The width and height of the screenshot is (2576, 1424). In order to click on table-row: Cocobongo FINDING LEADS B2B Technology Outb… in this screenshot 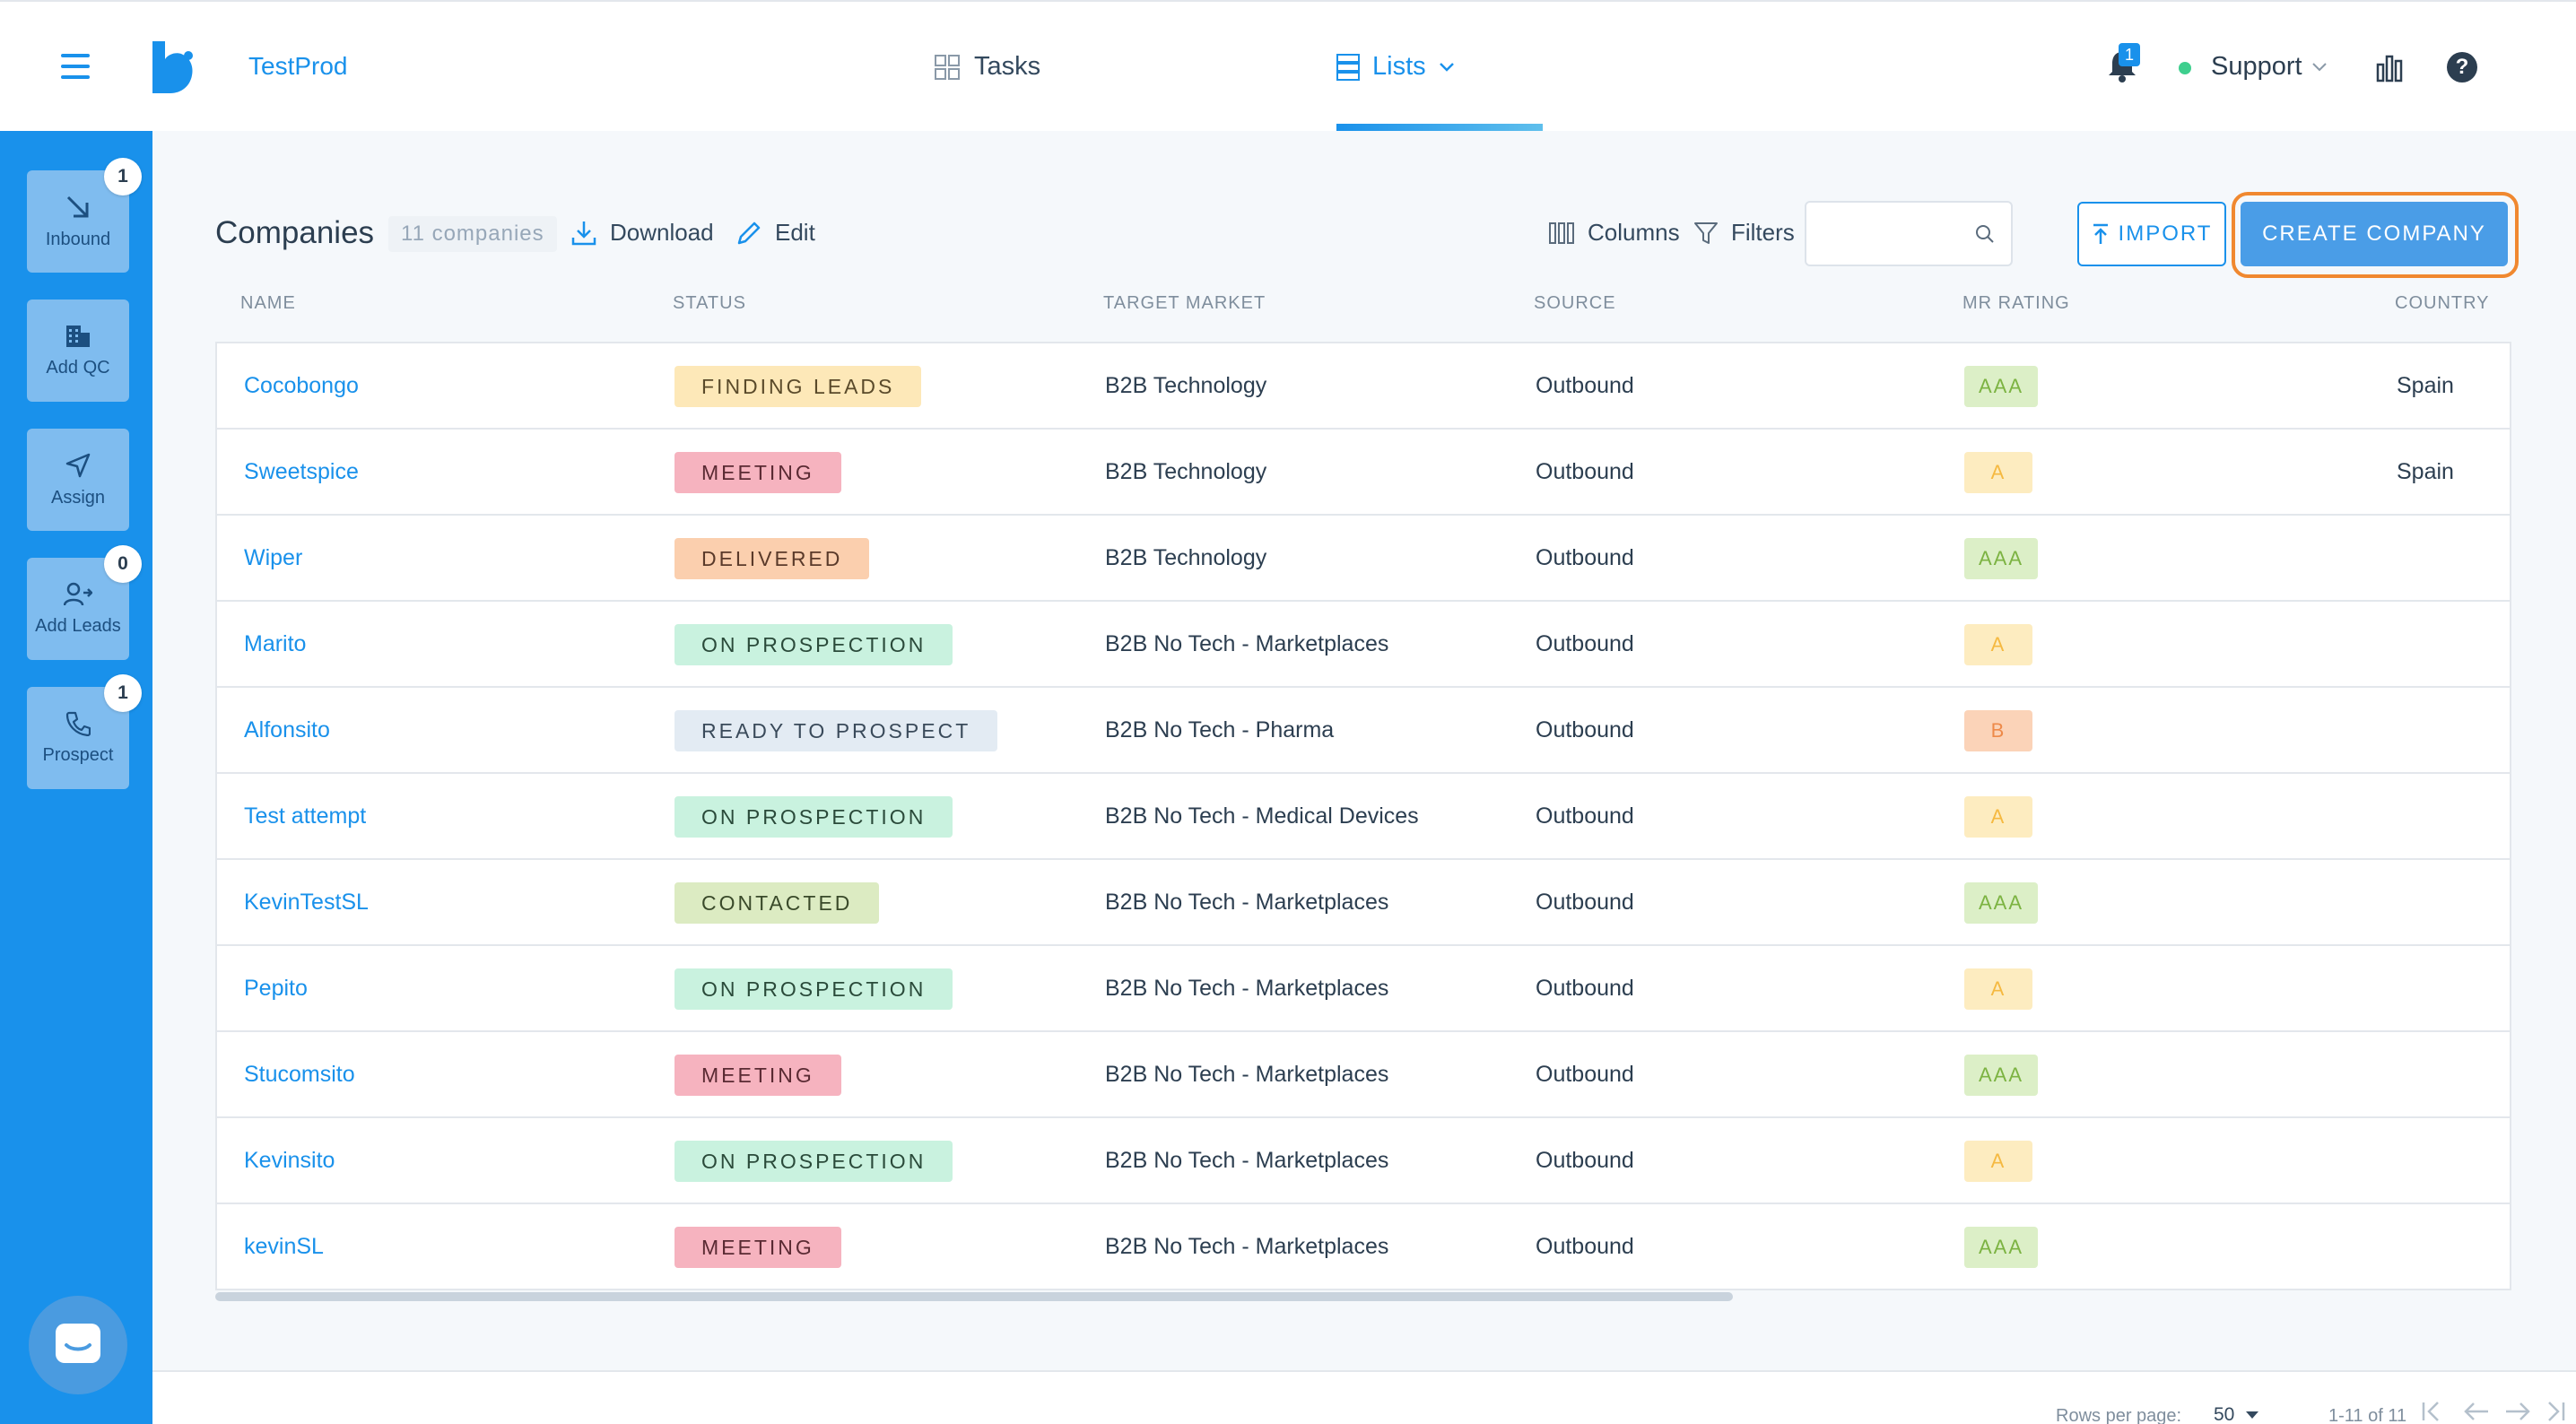, I will do `click(1363, 386)`.